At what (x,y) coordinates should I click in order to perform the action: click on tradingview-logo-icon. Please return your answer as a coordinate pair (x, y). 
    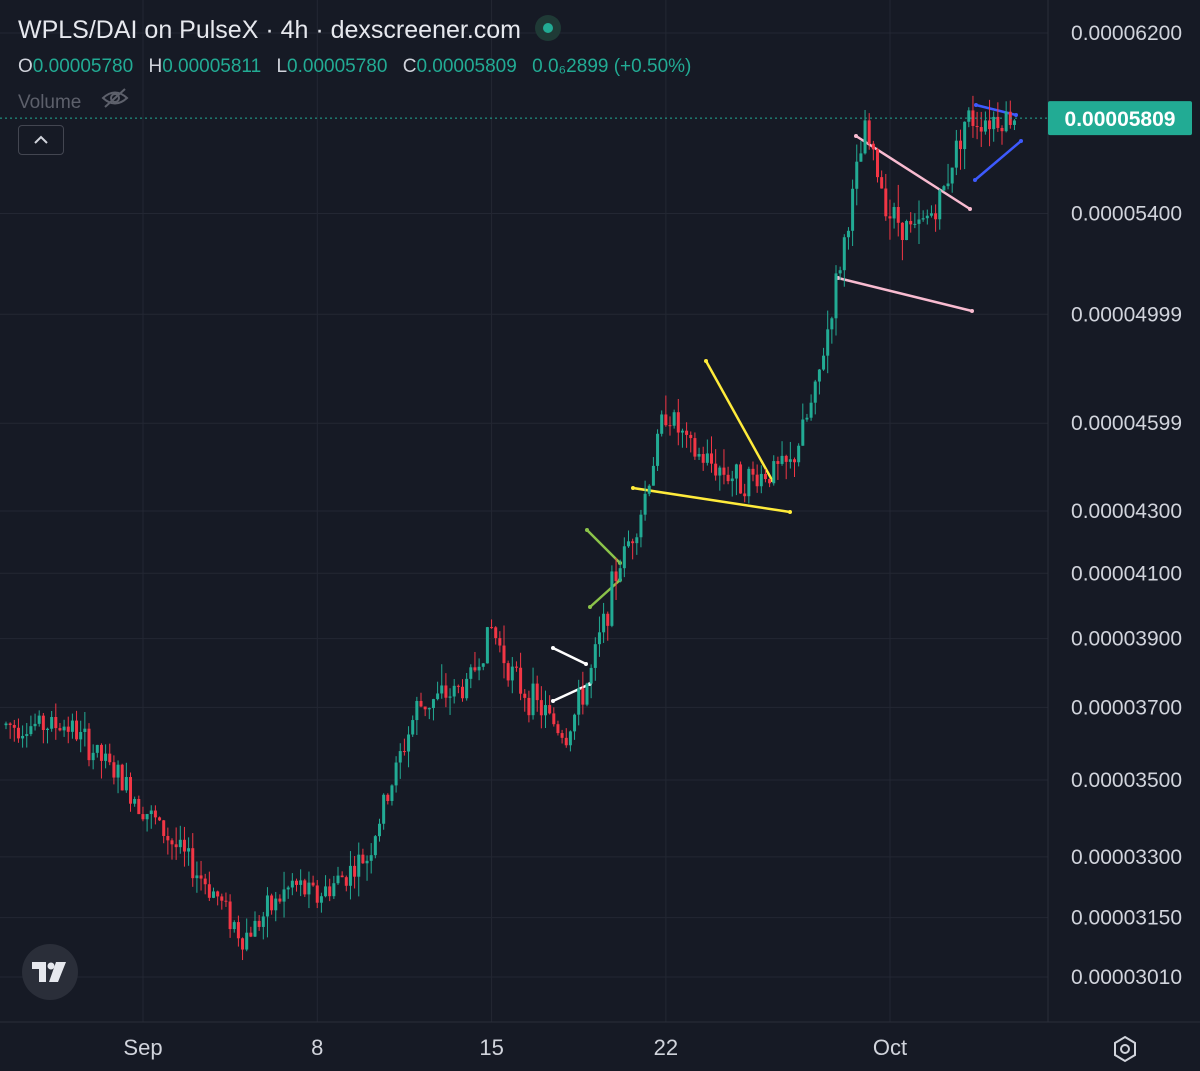
    Looking at the image, I should click on (50, 972).